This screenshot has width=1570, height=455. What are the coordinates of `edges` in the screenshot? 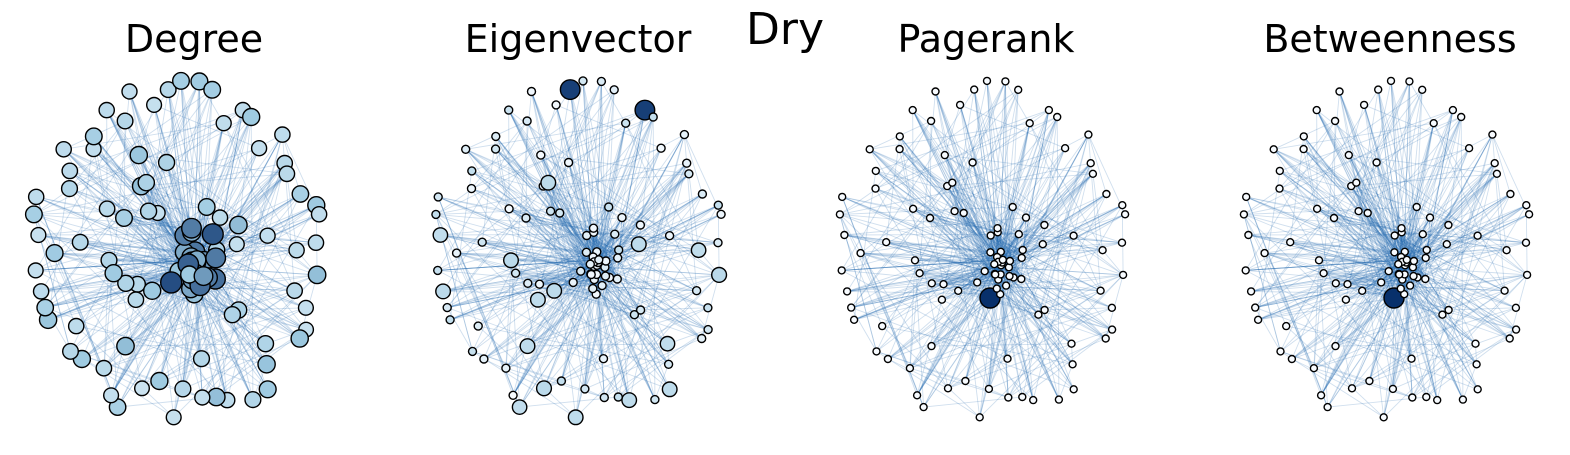 It's located at (578, 249).